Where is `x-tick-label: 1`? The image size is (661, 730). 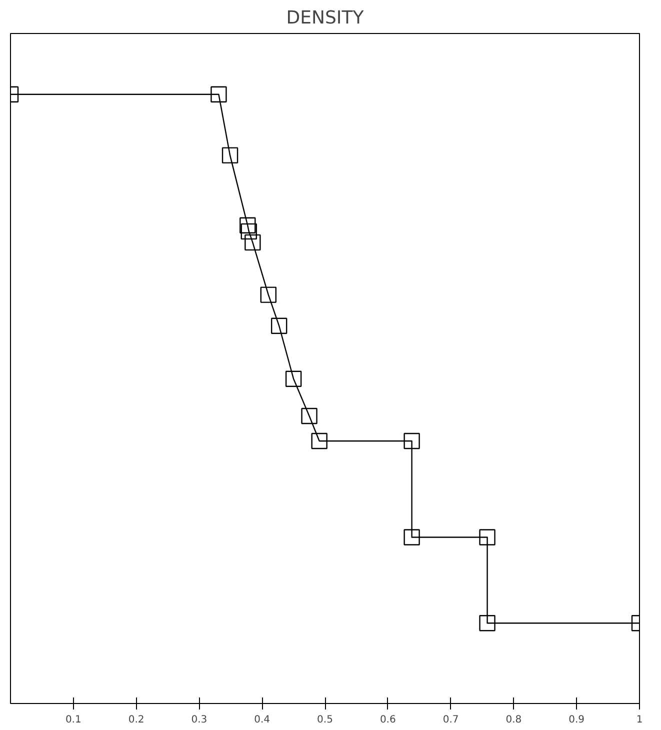
x-tick-label: 1 is located at coordinates (639, 720).